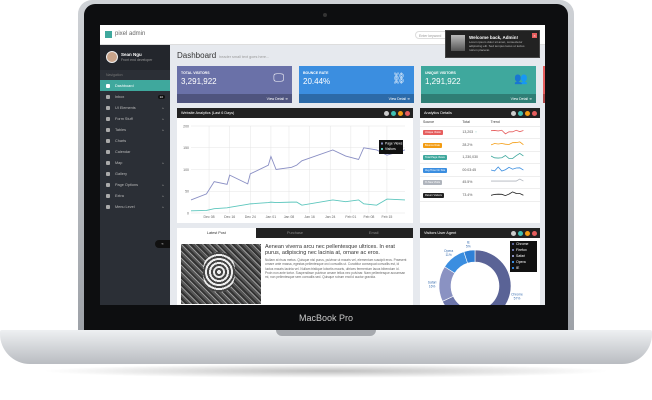 Image resolution: width=652 pixels, height=400 pixels. I want to click on sidebar-item-map: Map ▸, so click(135, 162).